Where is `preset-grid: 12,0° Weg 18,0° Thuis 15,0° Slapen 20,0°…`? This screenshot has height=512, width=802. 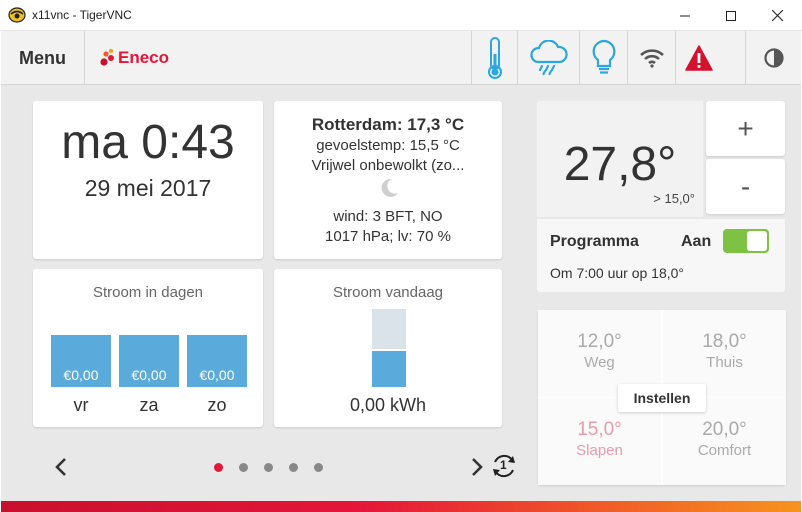
preset-grid: 12,0° Weg 18,0° Thuis 15,0° Slapen 20,0°… is located at coordinates (662, 397).